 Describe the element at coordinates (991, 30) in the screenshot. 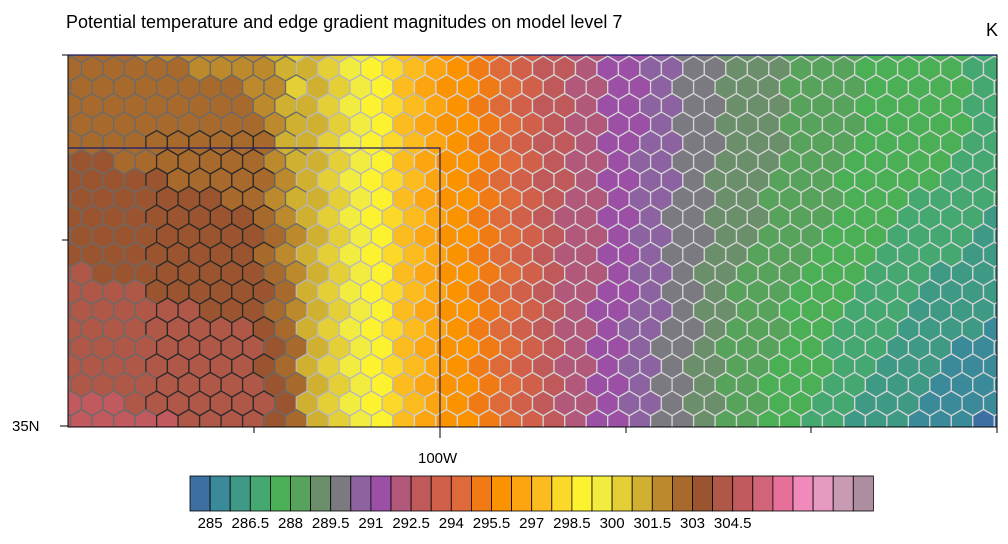

I see `units-label: K` at that location.